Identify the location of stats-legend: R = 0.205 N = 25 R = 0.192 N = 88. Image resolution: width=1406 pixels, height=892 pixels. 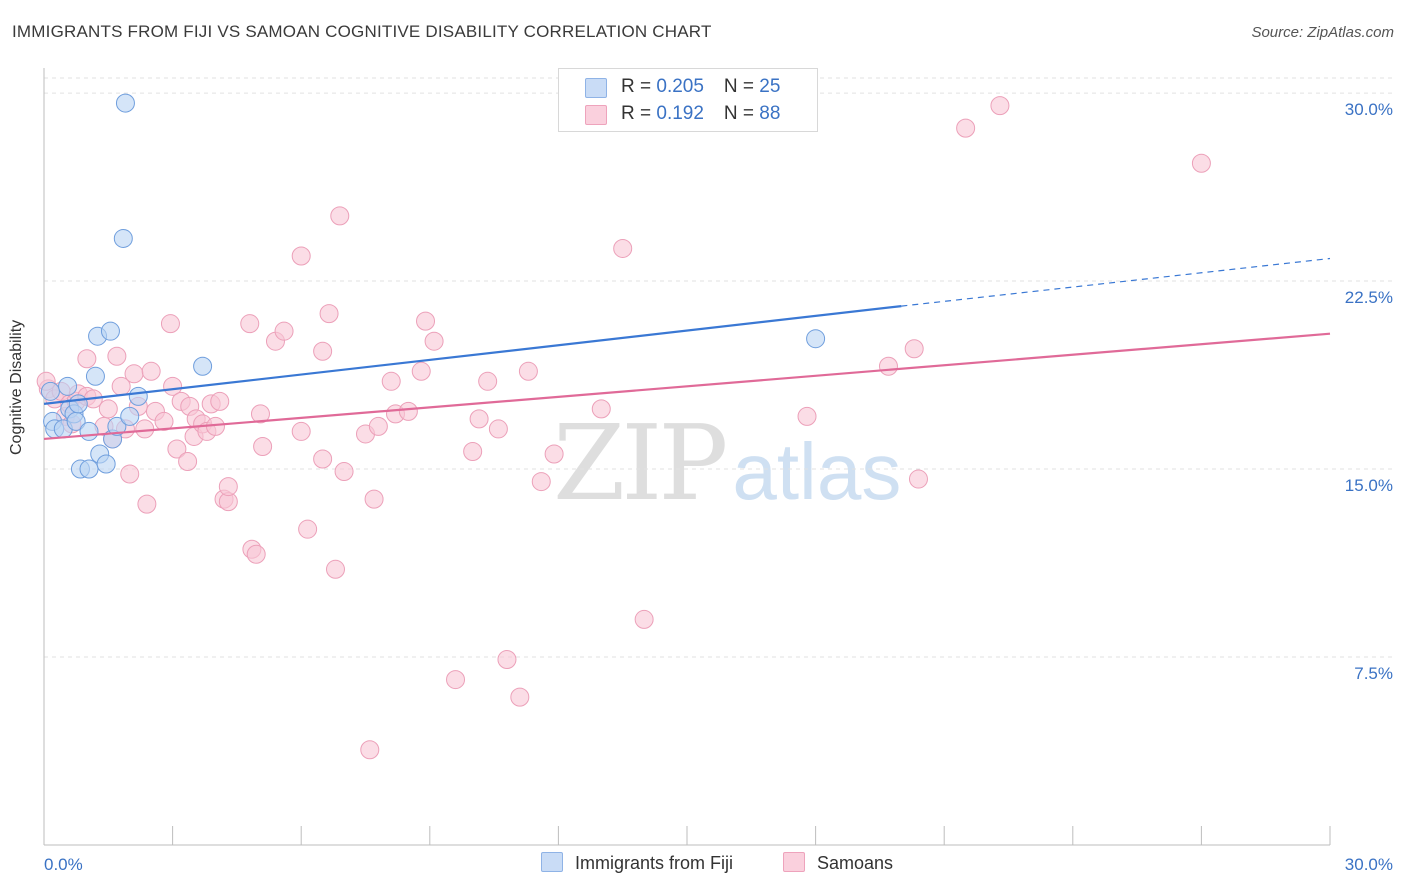
(688, 100).